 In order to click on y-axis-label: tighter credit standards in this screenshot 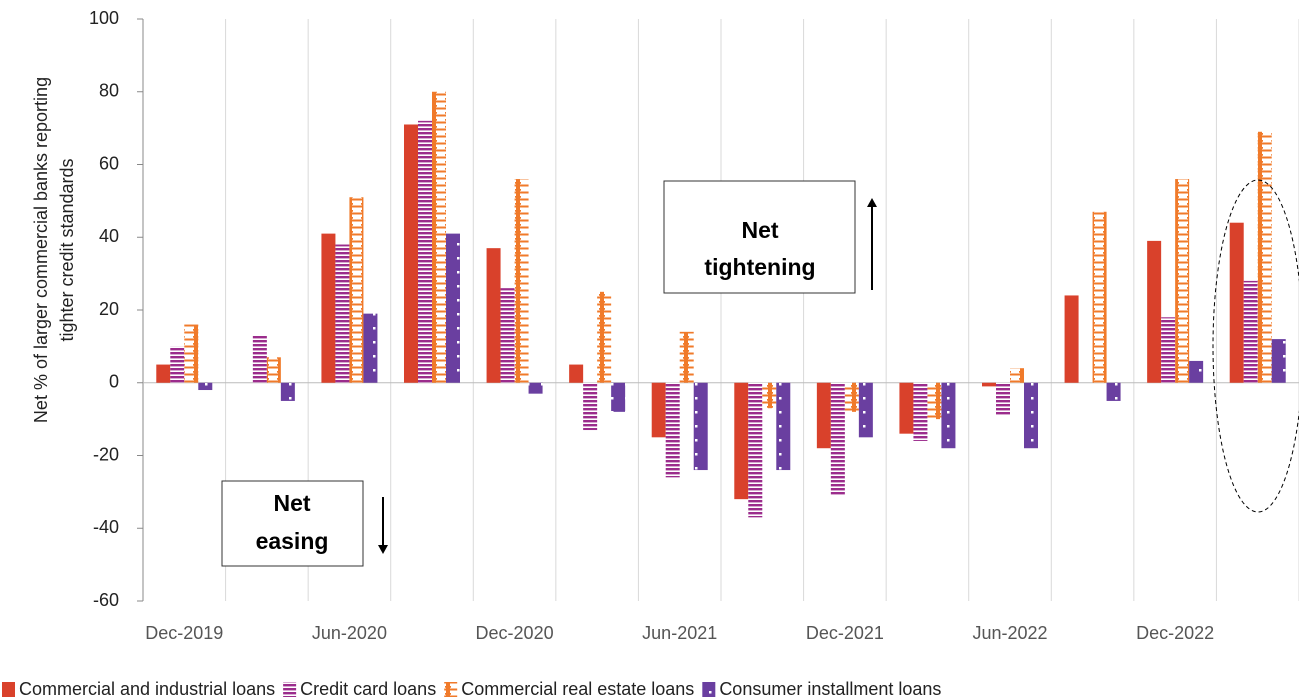, I will do `click(67, 249)`.